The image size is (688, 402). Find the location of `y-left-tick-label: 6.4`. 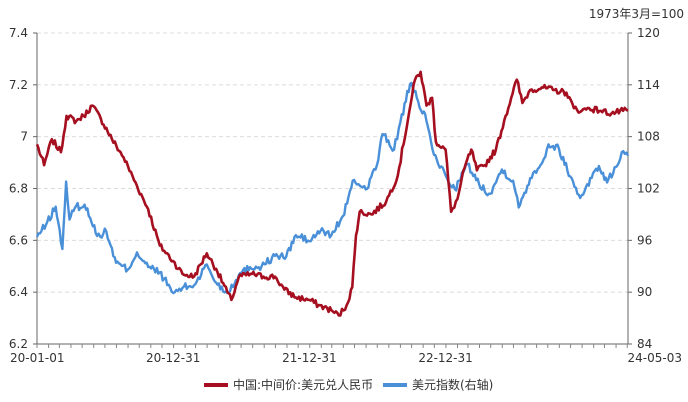

y-left-tick-label: 6.4 is located at coordinates (18, 292).